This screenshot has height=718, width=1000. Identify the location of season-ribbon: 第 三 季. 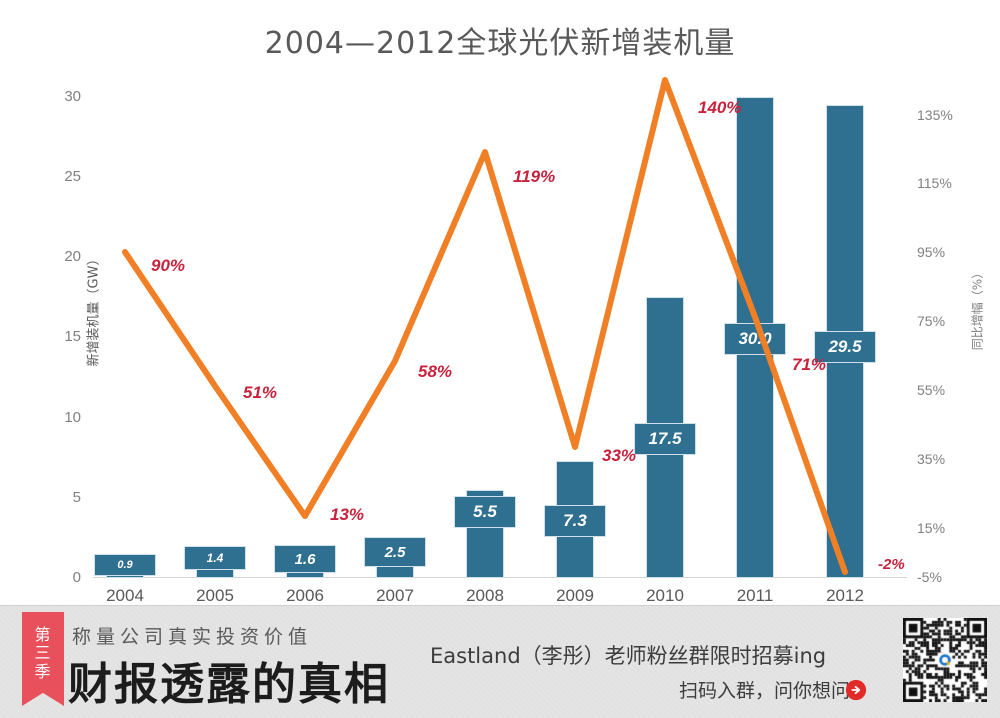
(43, 659).